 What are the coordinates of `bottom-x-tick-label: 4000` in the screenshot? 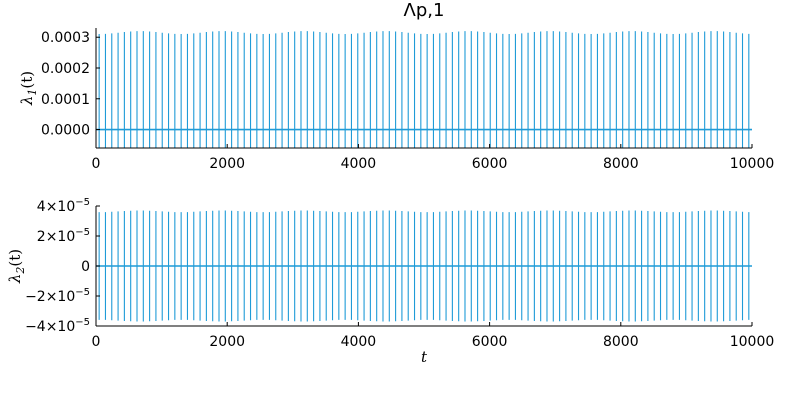 It's located at (359, 342).